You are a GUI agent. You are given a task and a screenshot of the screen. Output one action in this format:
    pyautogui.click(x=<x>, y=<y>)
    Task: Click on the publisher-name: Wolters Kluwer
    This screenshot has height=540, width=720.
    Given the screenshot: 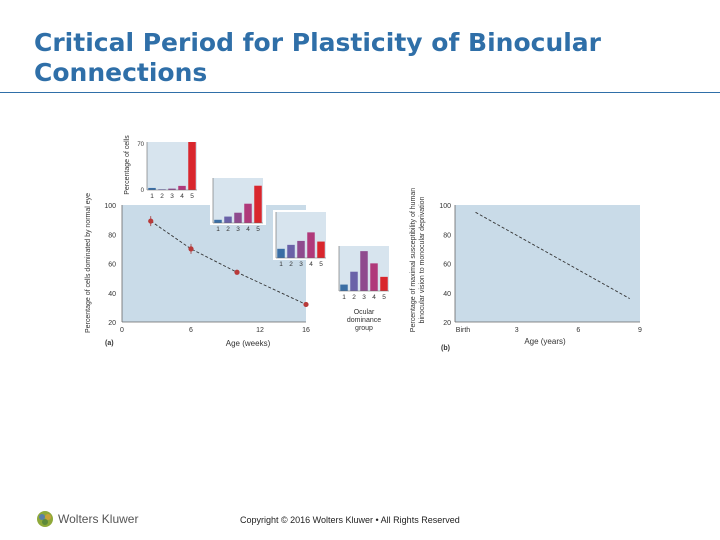 What is the action you would take?
    pyautogui.click(x=98, y=519)
    